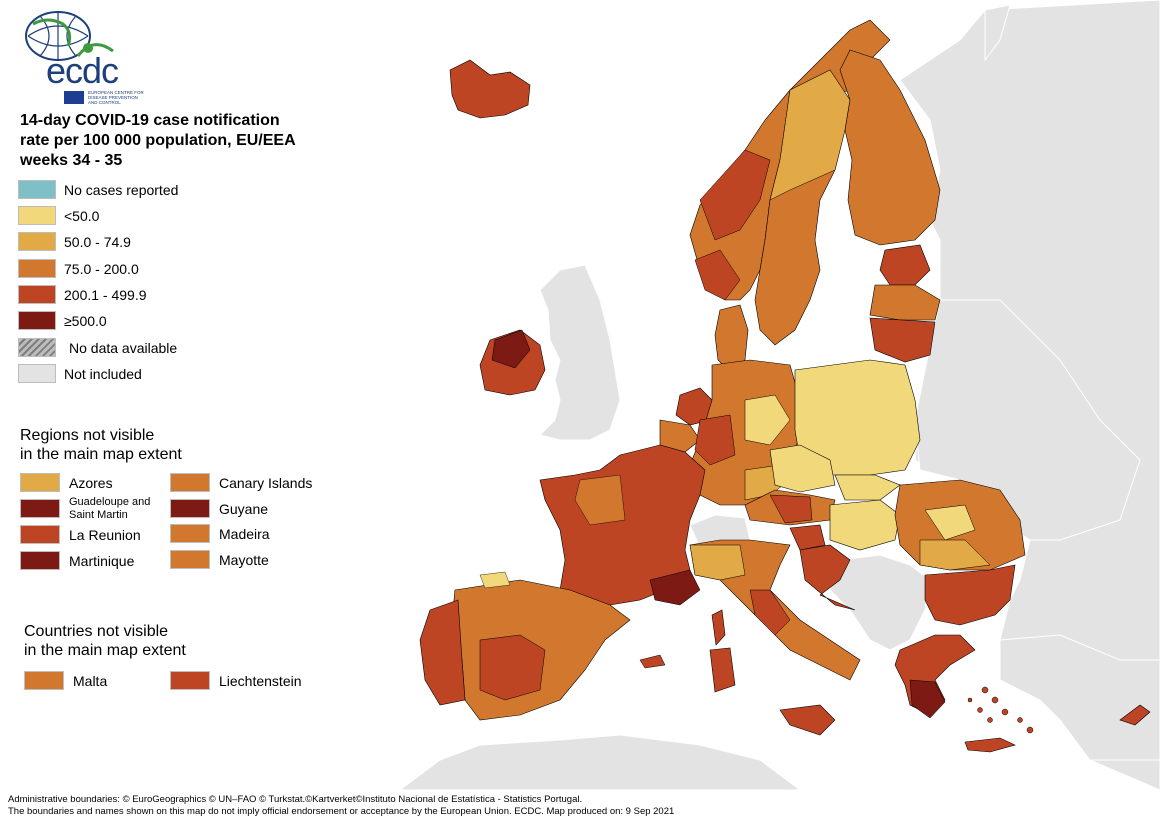  What do you see at coordinates (91, 483) in the screenshot?
I see `region-label: Azores` at bounding box center [91, 483].